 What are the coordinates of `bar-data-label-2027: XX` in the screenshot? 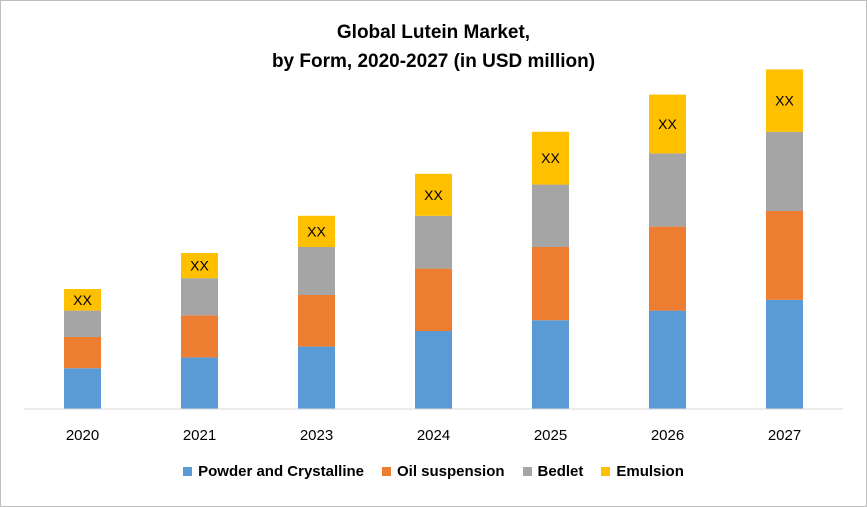 It's located at (784, 101).